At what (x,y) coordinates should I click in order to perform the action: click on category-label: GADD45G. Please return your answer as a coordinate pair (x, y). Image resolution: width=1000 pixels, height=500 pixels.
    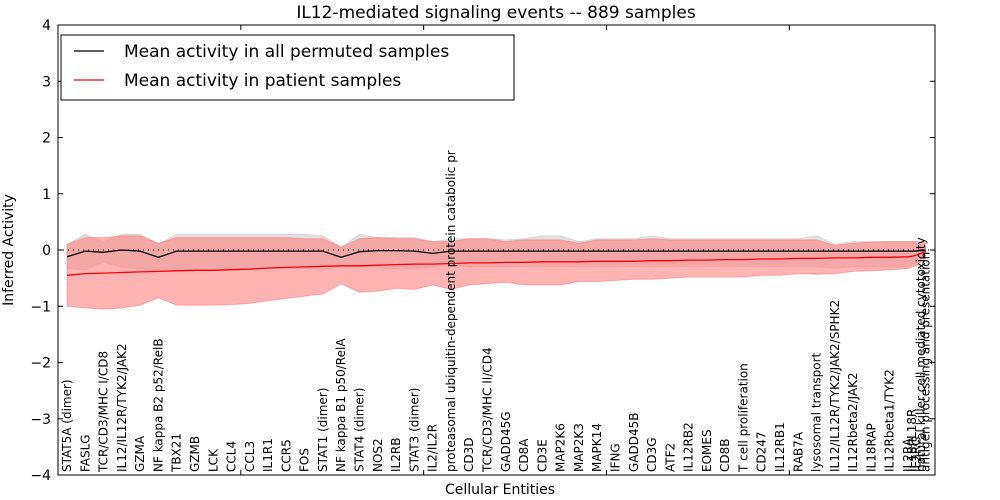
    Looking at the image, I should click on (506, 441).